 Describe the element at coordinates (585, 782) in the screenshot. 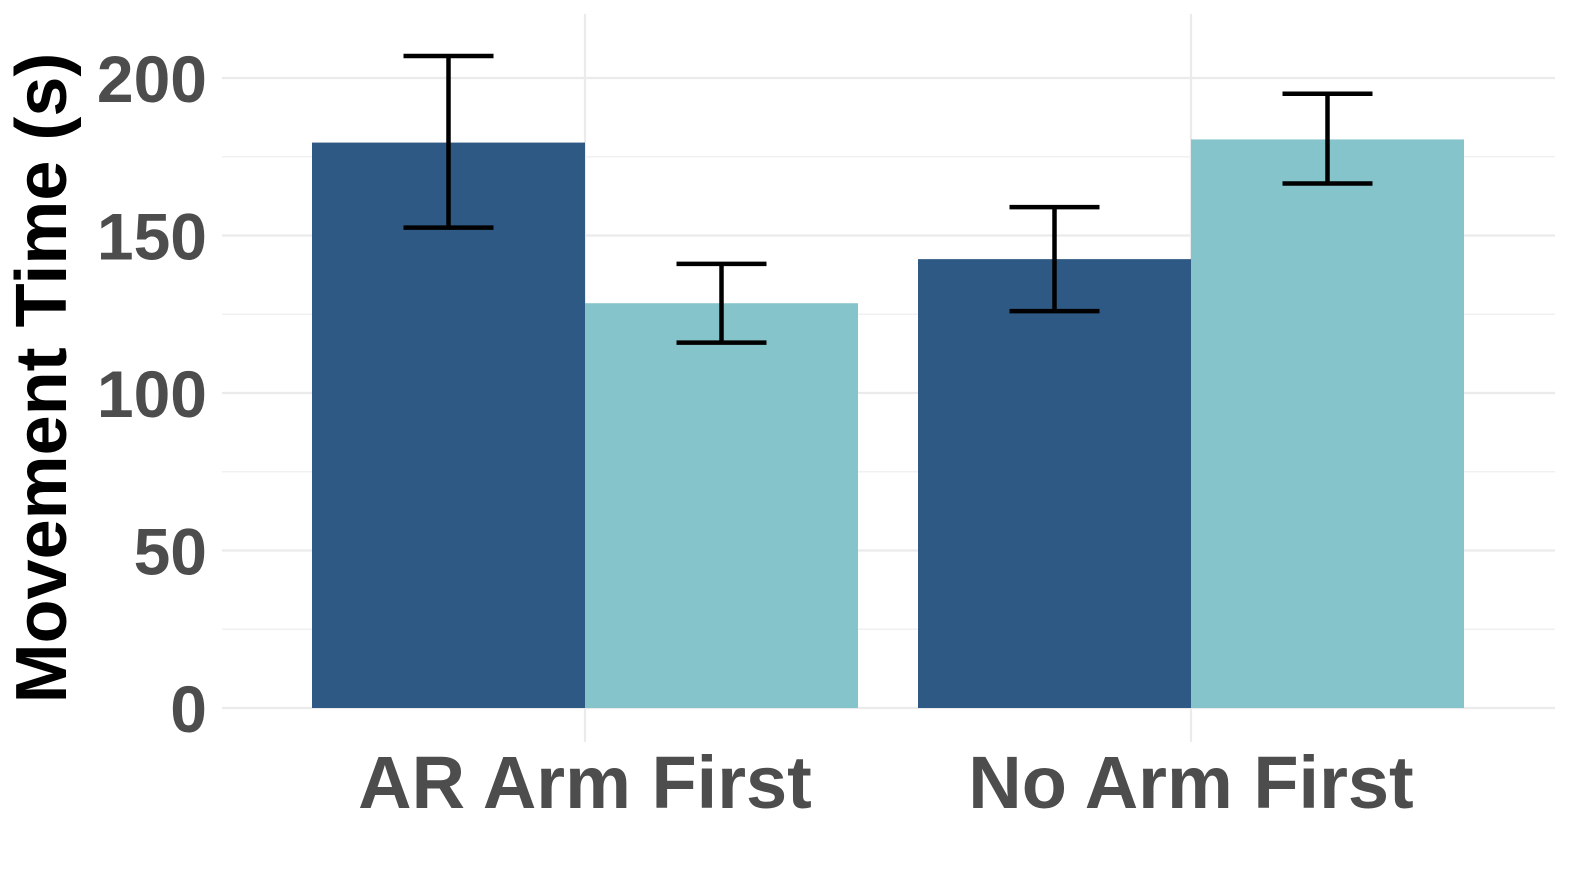

I see `x-tick-label: AR Arm First` at that location.